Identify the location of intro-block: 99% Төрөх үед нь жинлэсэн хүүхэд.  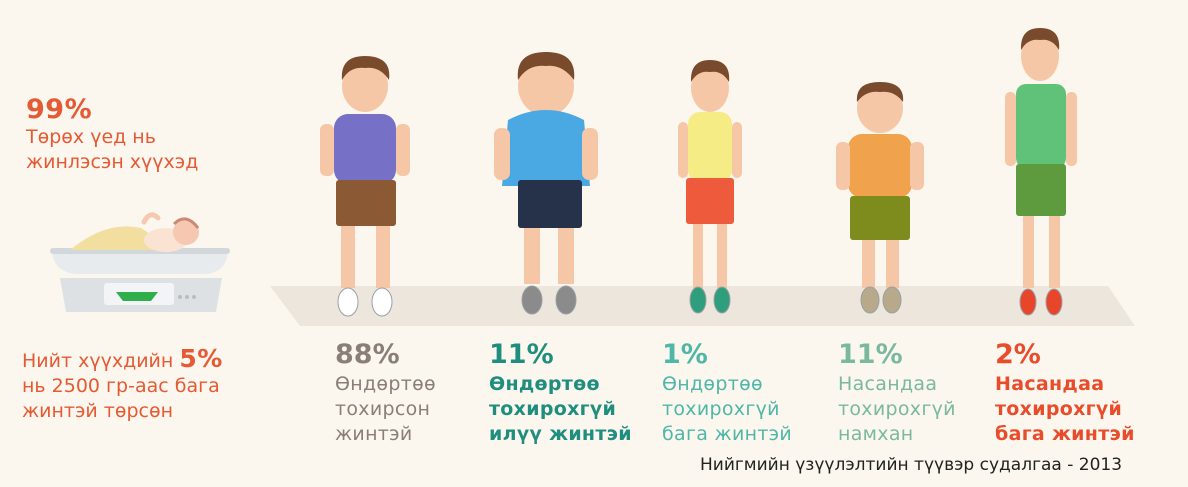
(112, 134).